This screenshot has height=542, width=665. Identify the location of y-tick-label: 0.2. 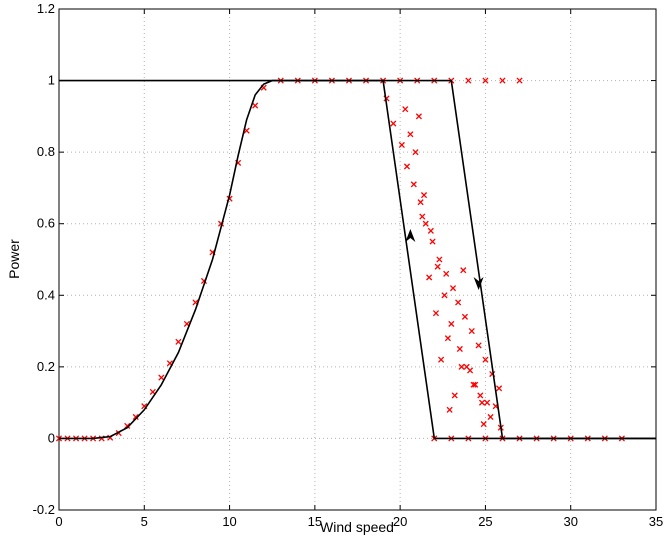
(46, 366).